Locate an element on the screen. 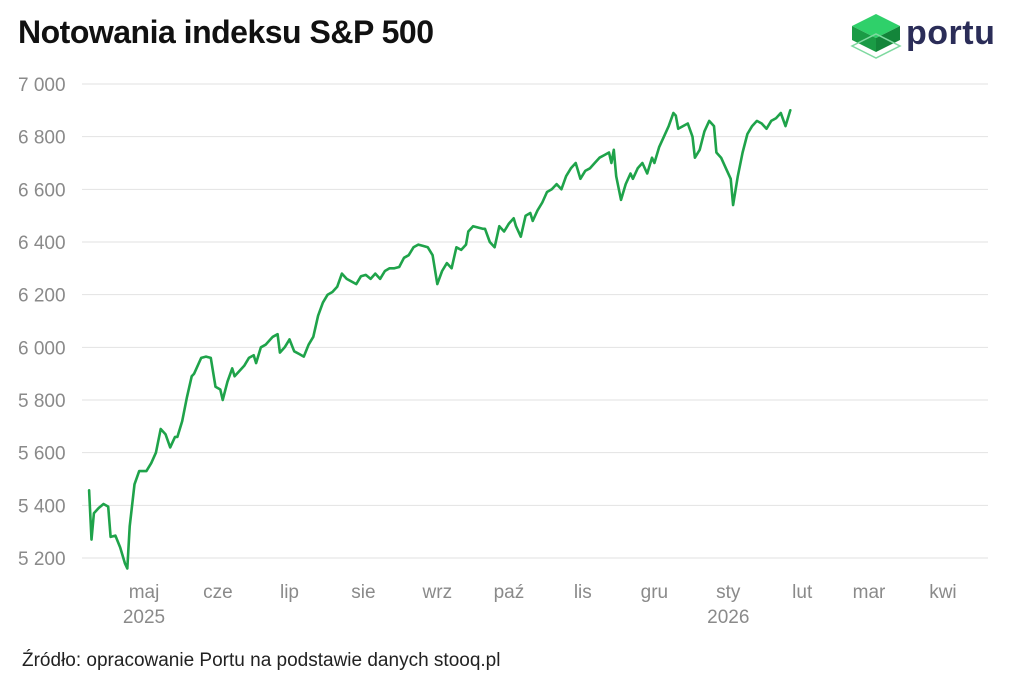  y-tick-label: 5 400 is located at coordinates (42, 506).